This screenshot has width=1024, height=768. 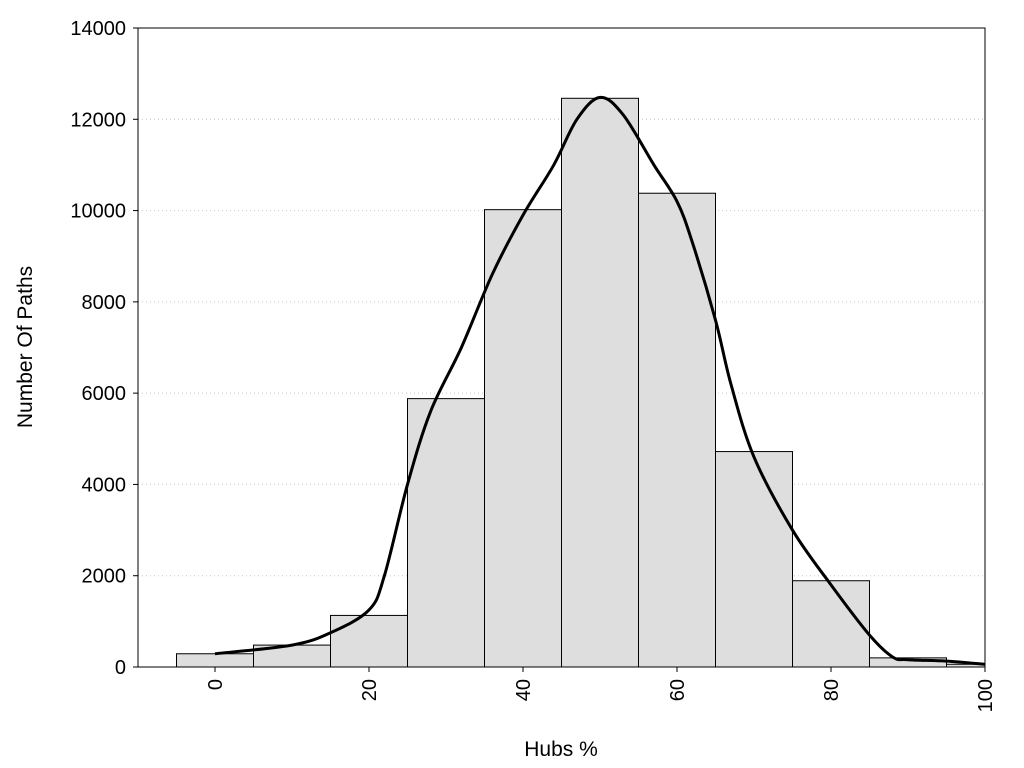 What do you see at coordinates (524, 690) in the screenshot?
I see `x-tick-label: 40` at bounding box center [524, 690].